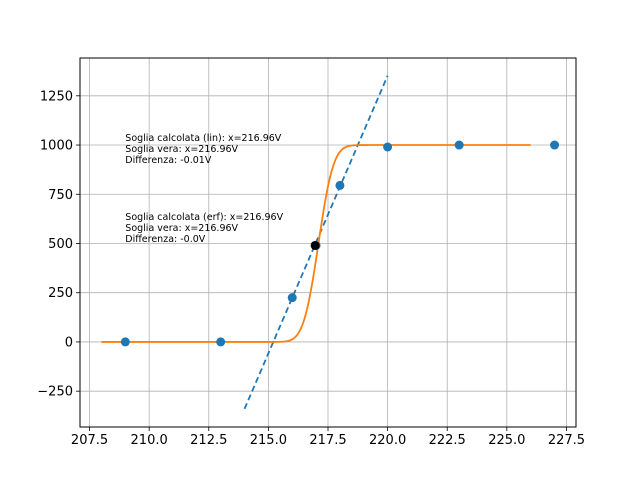 This screenshot has height=484, width=640. Describe the element at coordinates (208, 440) in the screenshot. I see `x-tick-label: 212.5` at that location.